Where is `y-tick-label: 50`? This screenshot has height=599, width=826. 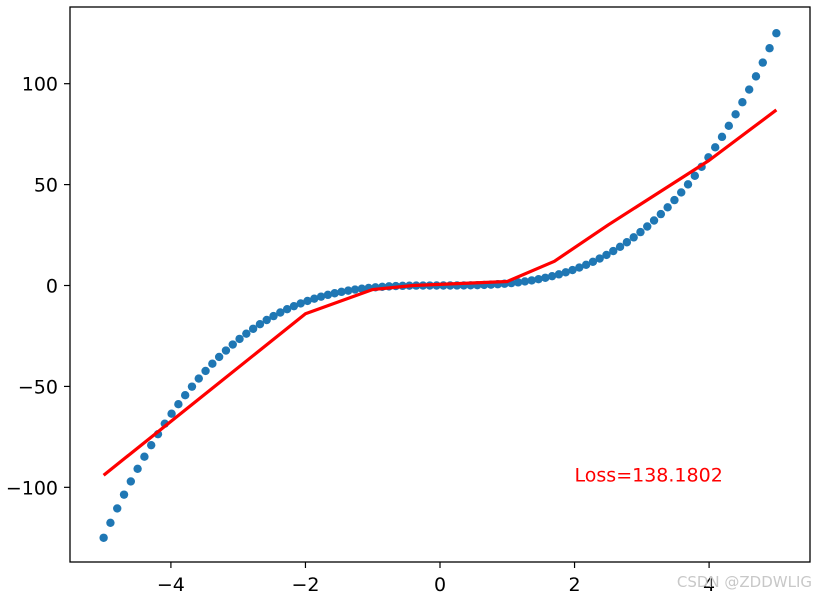
y-tick-label: 50 is located at coordinates (46, 186).